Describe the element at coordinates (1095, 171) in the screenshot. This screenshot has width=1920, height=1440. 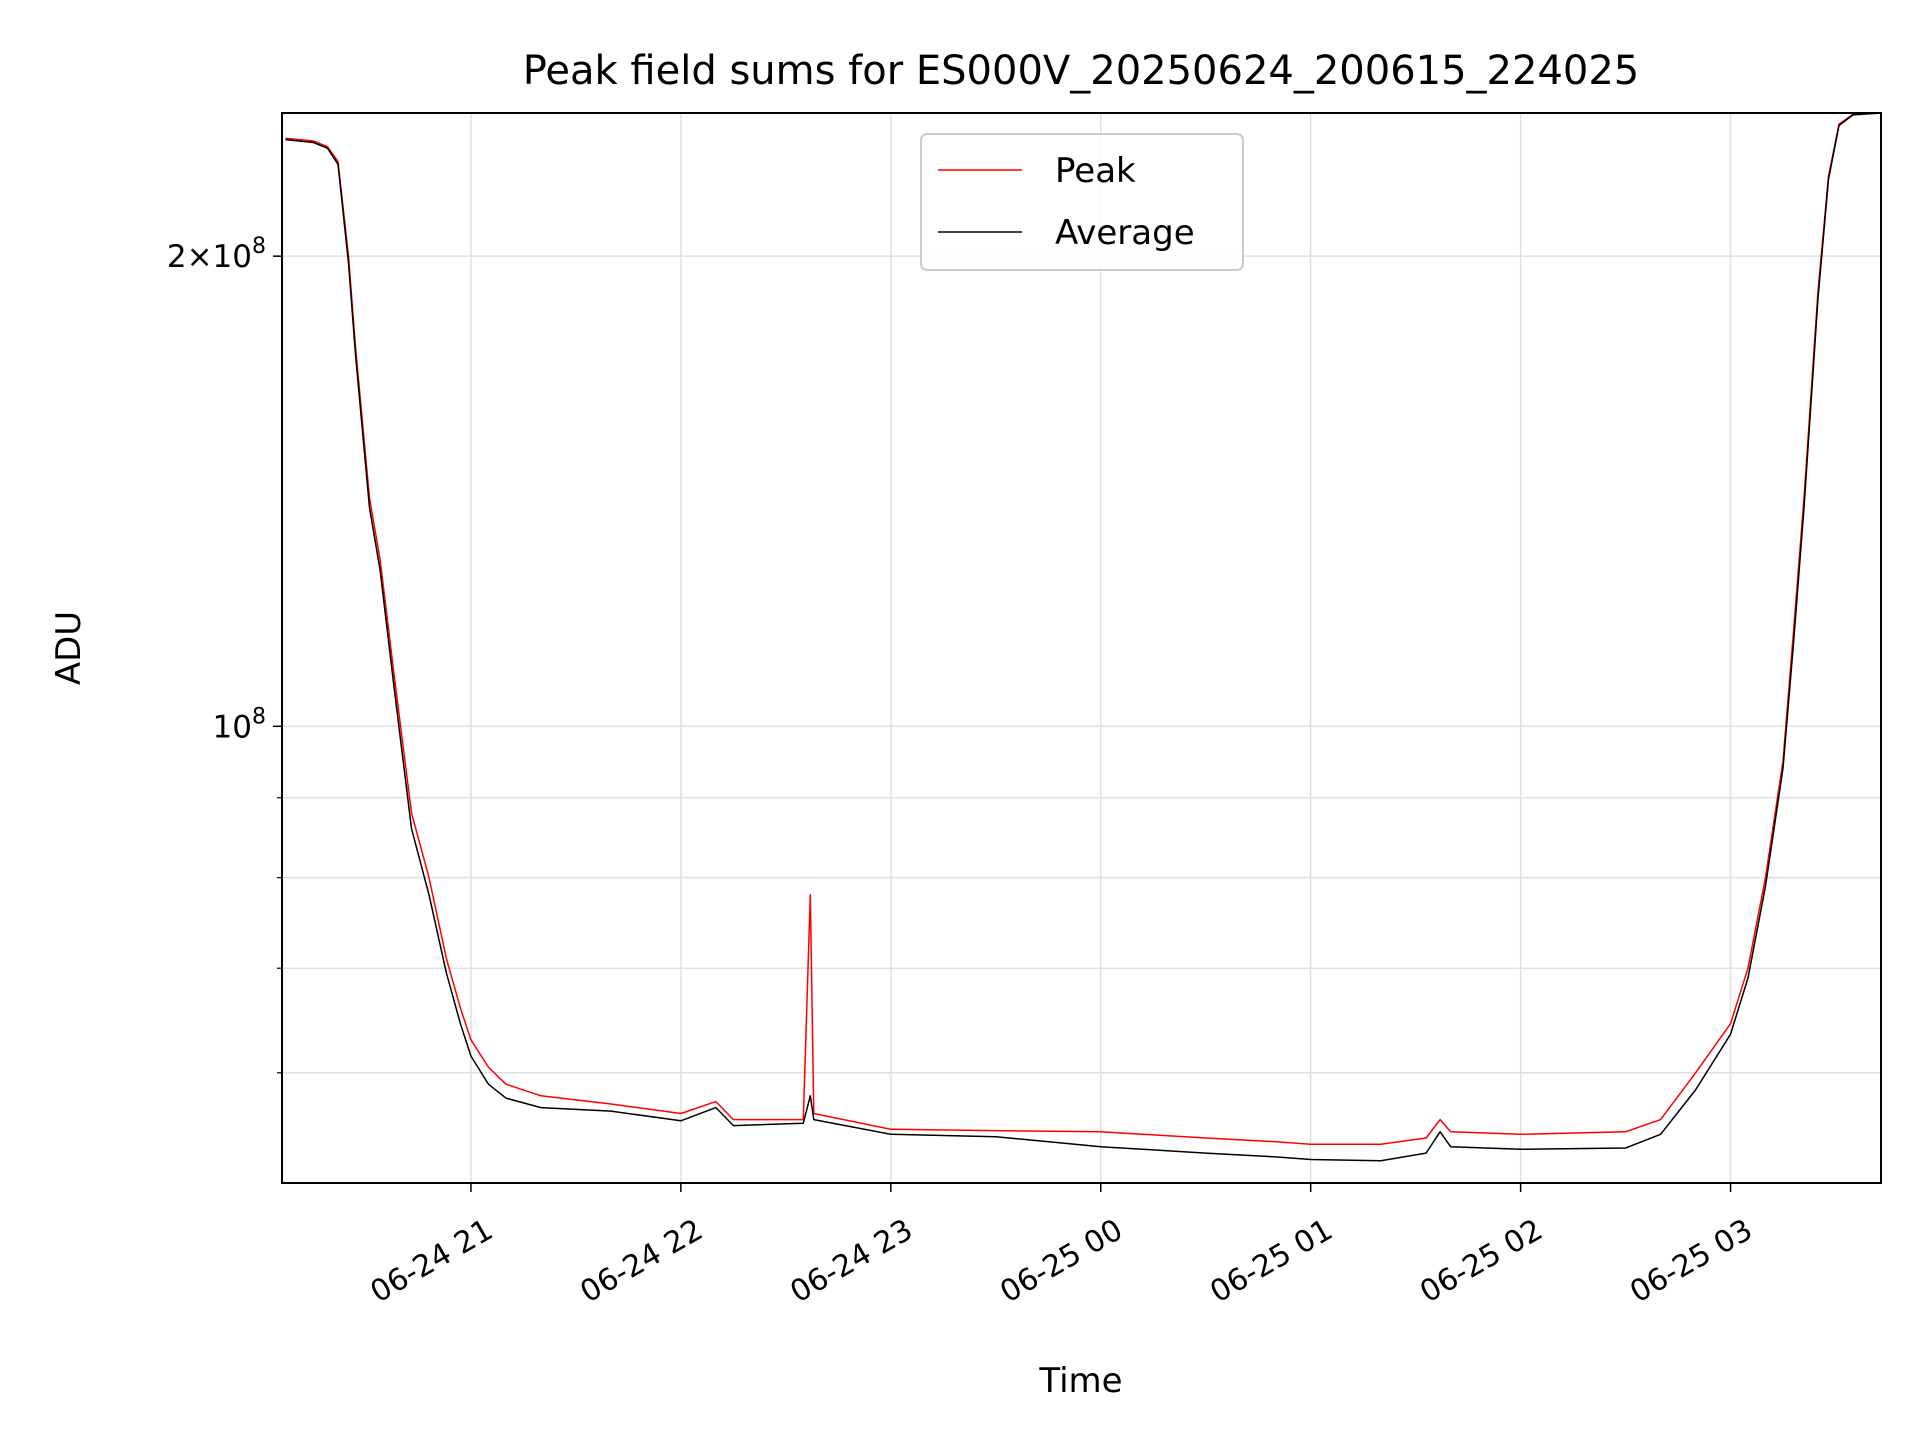
I see `legend-label-peak: Peak` at that location.